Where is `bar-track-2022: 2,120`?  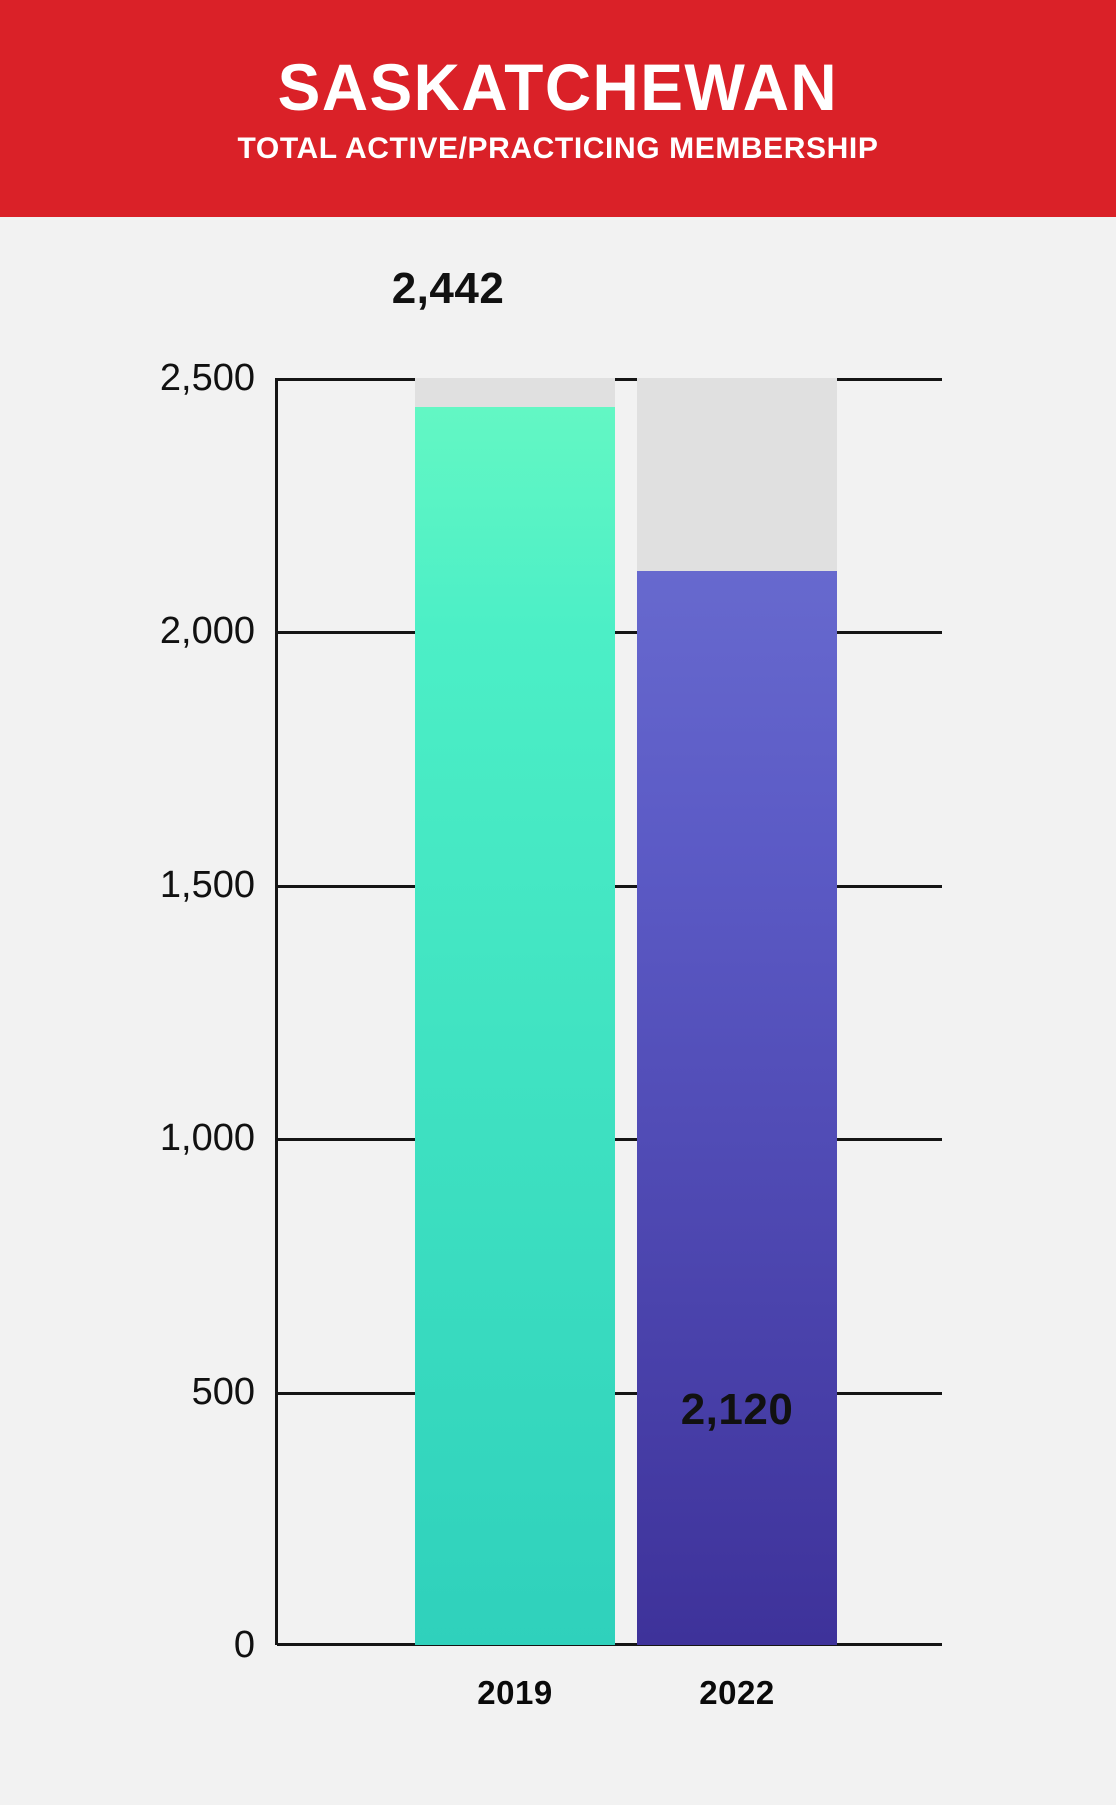
bar-track-2022: 2,120 is located at coordinates (737, 1011).